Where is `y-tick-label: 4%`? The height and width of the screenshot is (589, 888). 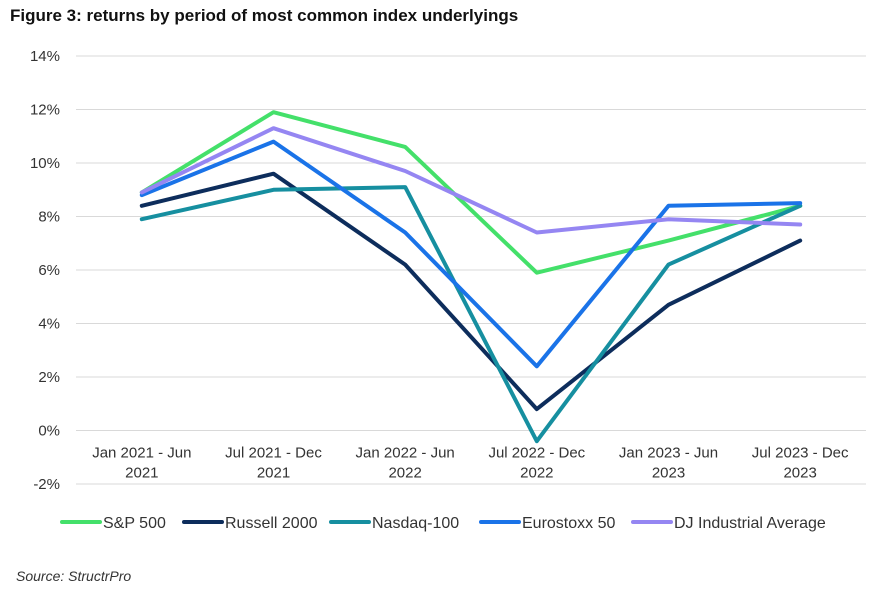 y-tick-label: 4% is located at coordinates (49, 324).